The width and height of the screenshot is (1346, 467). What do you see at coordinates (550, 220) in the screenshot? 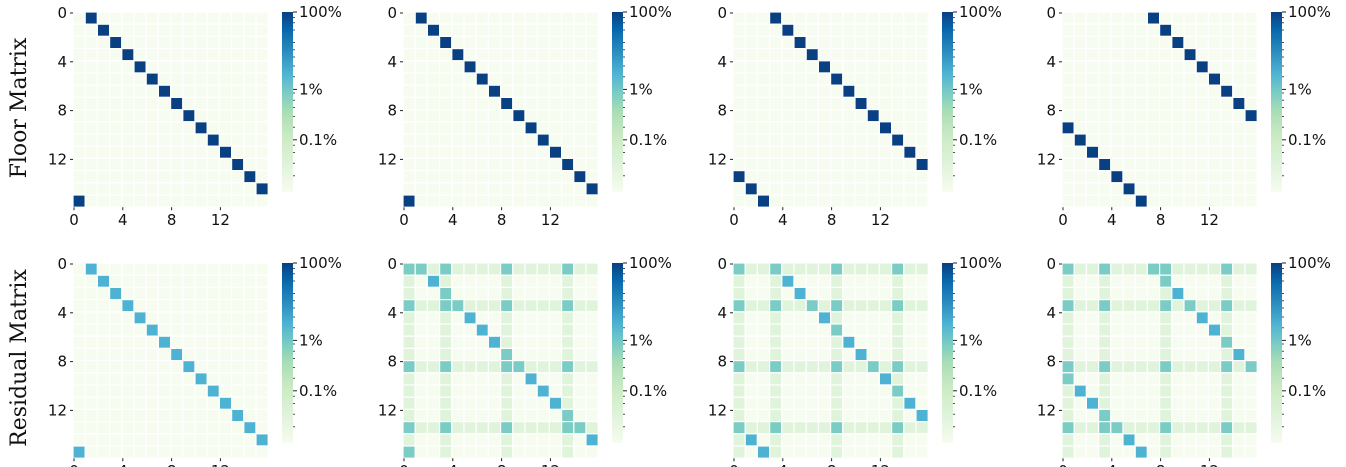
I see `x-tick-label: 12` at bounding box center [550, 220].